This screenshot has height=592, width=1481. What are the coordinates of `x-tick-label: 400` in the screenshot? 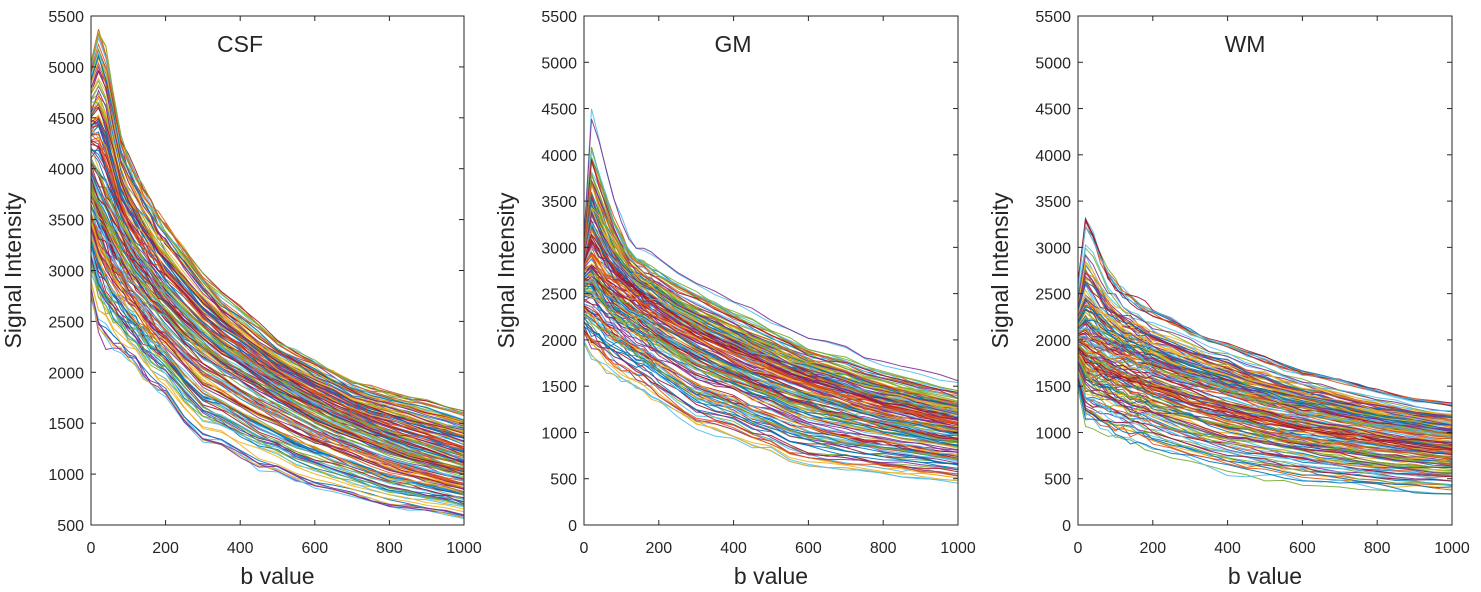 It's located at (240, 548).